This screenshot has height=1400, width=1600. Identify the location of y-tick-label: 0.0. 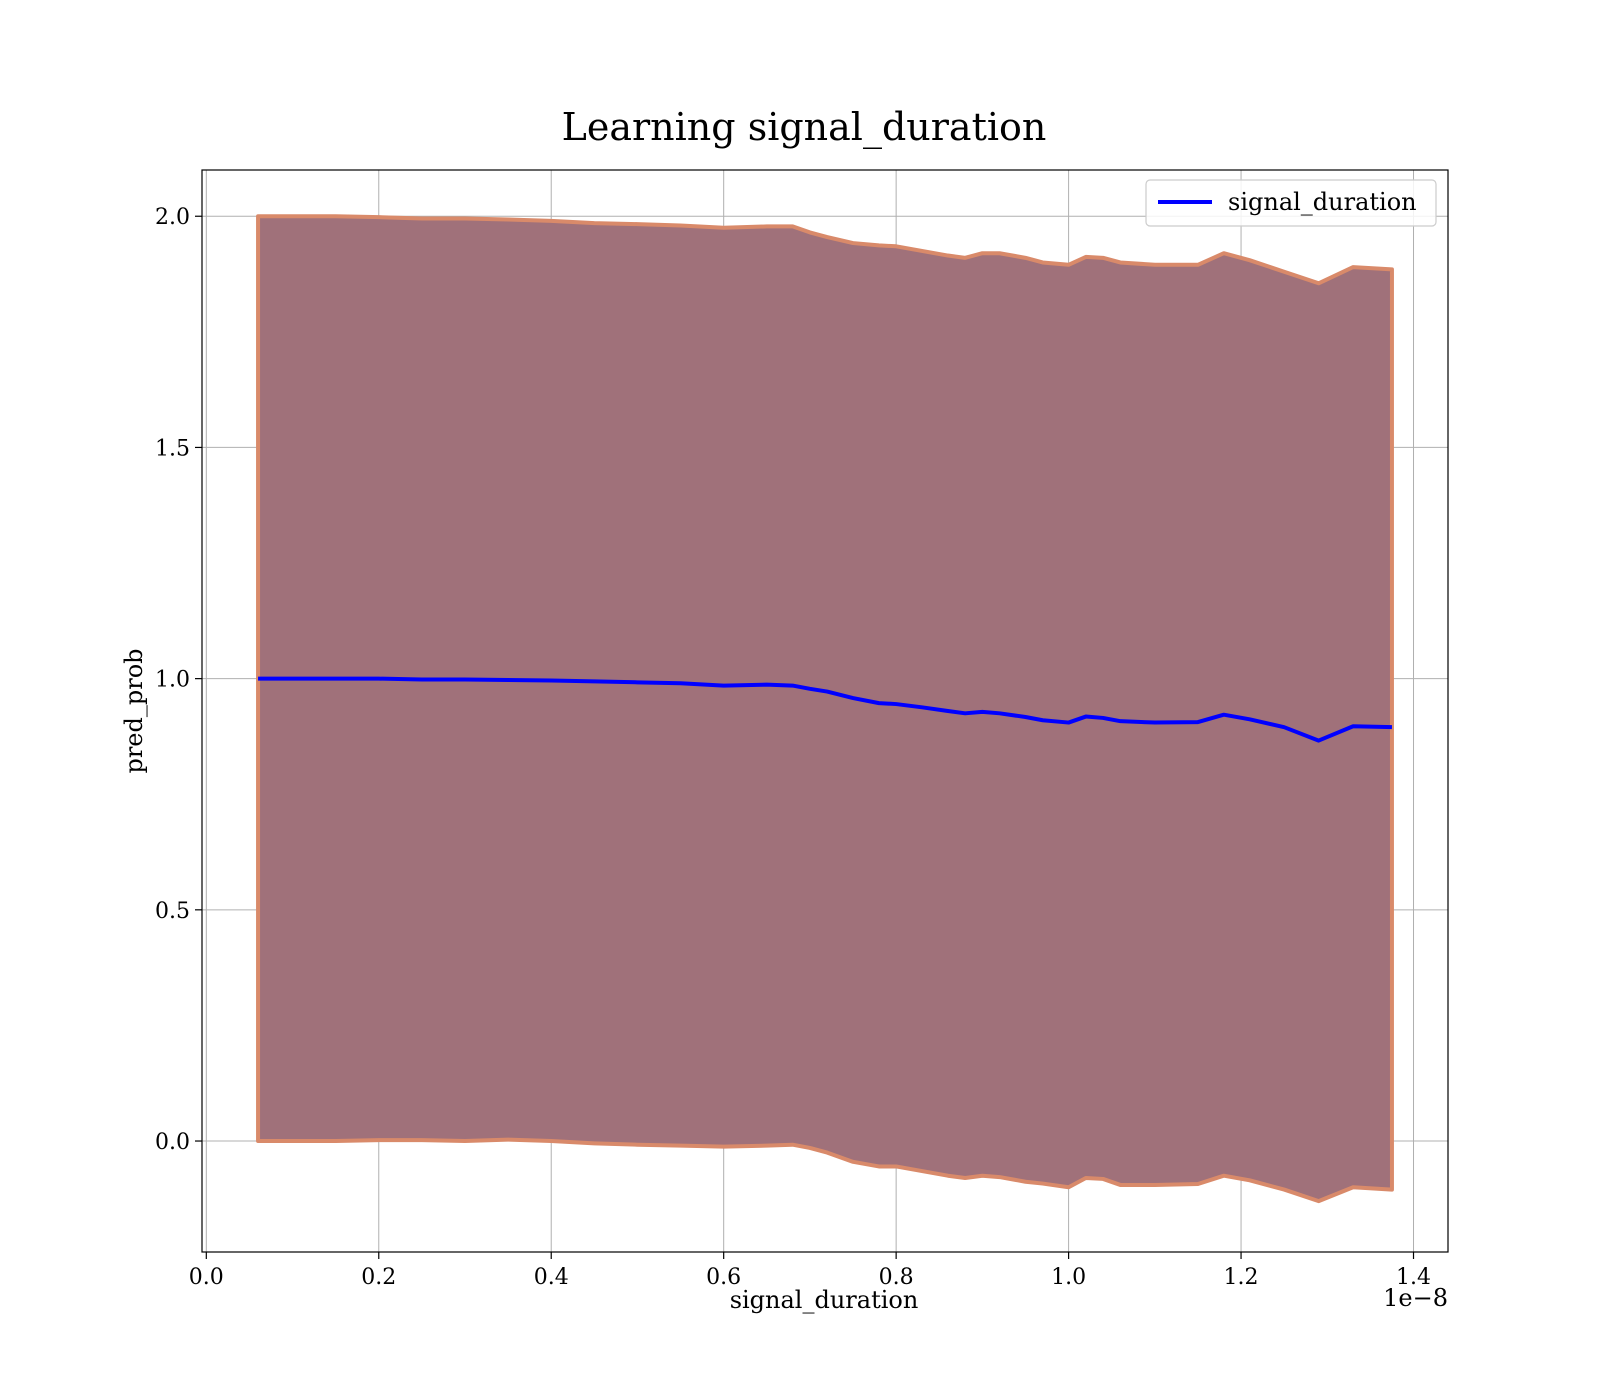
(172, 1142).